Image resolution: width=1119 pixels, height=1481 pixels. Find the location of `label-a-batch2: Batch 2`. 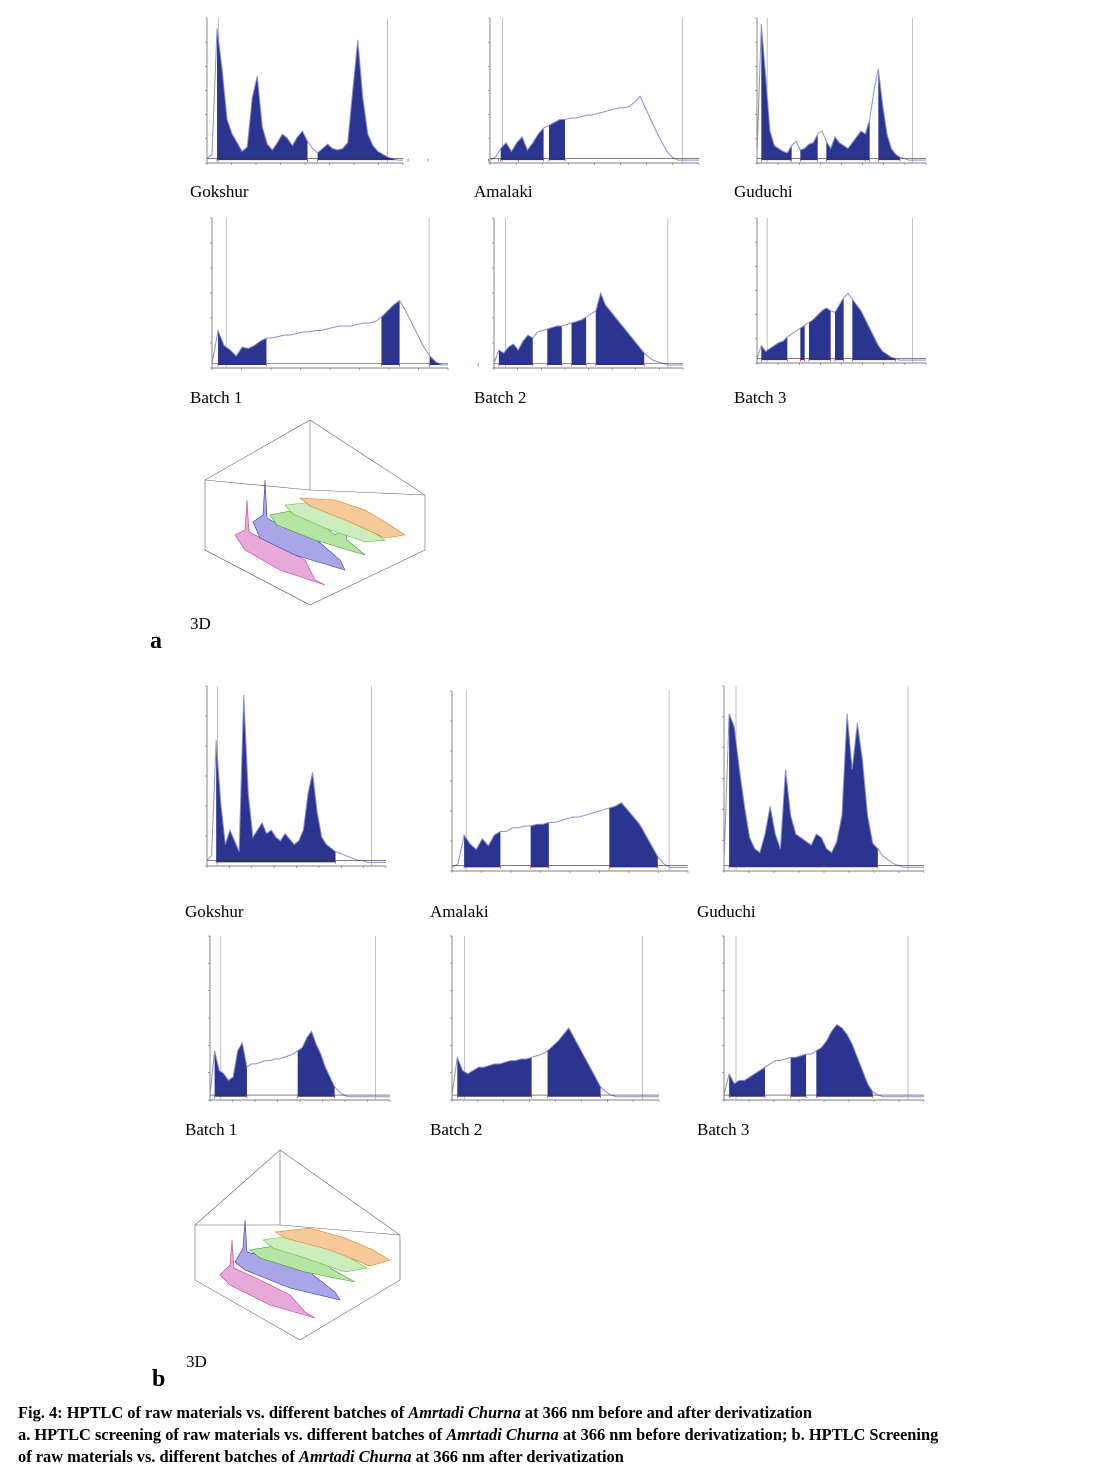

label-a-batch2: Batch 2 is located at coordinates (500, 397).